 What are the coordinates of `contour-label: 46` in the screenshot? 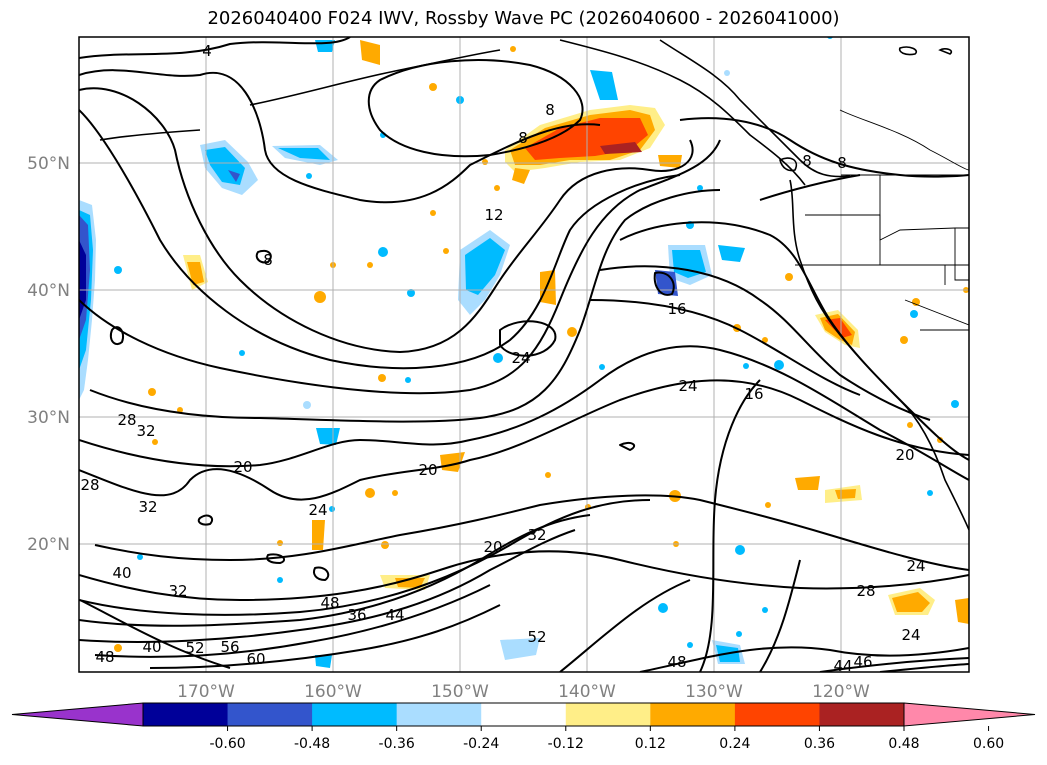 It's located at (862, 662).